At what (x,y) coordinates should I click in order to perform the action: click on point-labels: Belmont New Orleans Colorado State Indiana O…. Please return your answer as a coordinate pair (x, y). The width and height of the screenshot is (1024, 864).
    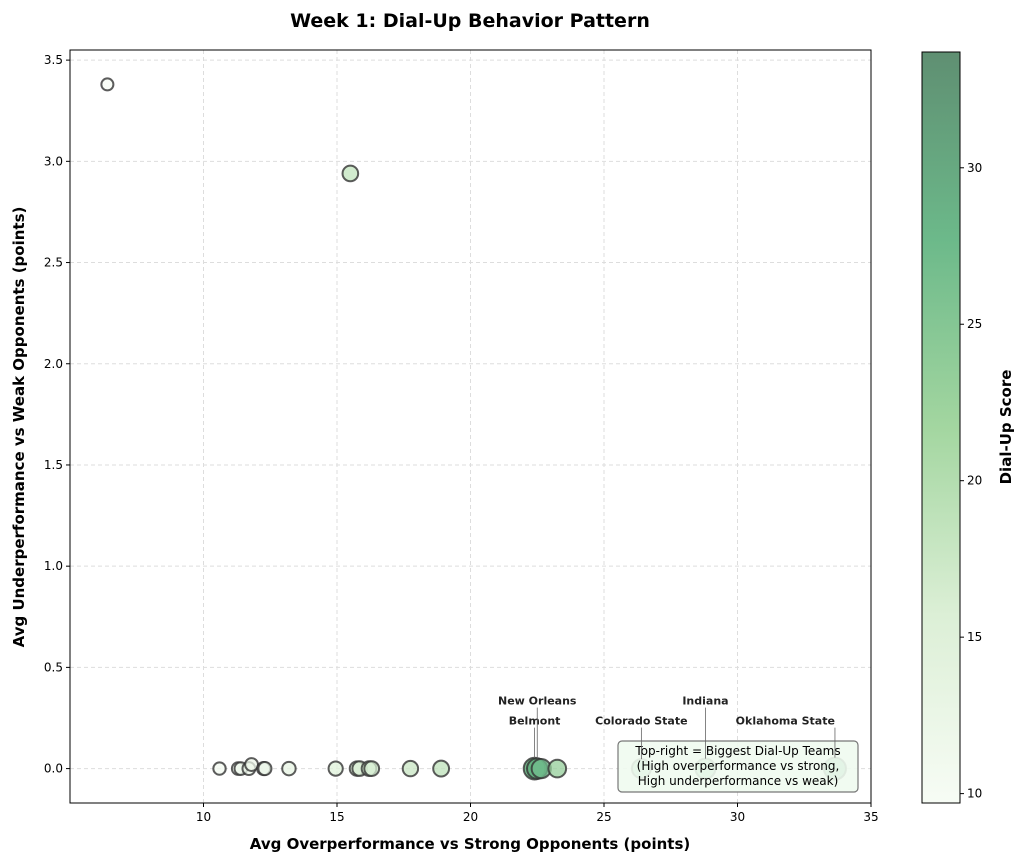
    Looking at the image, I should click on (667, 727).